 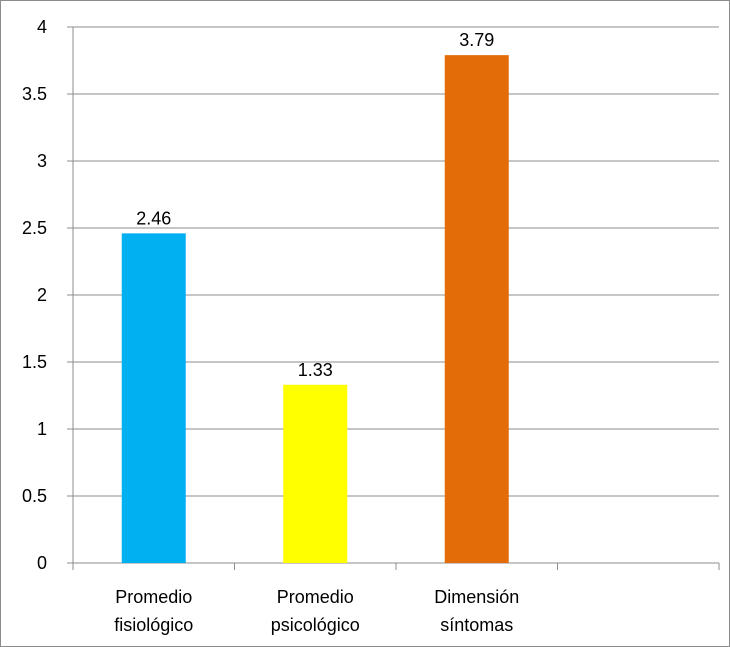 I want to click on y-tick-label: 3, so click(x=42, y=161).